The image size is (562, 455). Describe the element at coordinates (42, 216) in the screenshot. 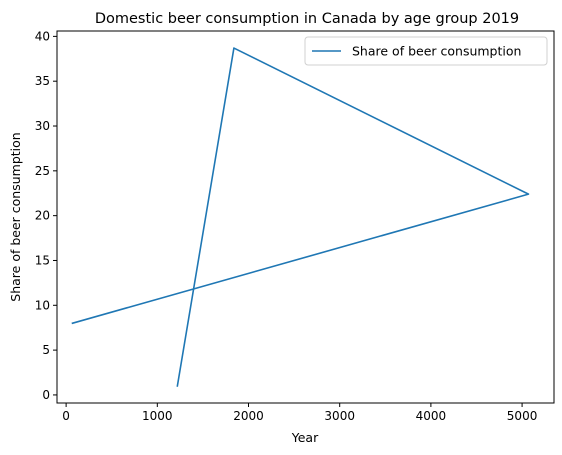

I see `y-tick-label: 20` at that location.